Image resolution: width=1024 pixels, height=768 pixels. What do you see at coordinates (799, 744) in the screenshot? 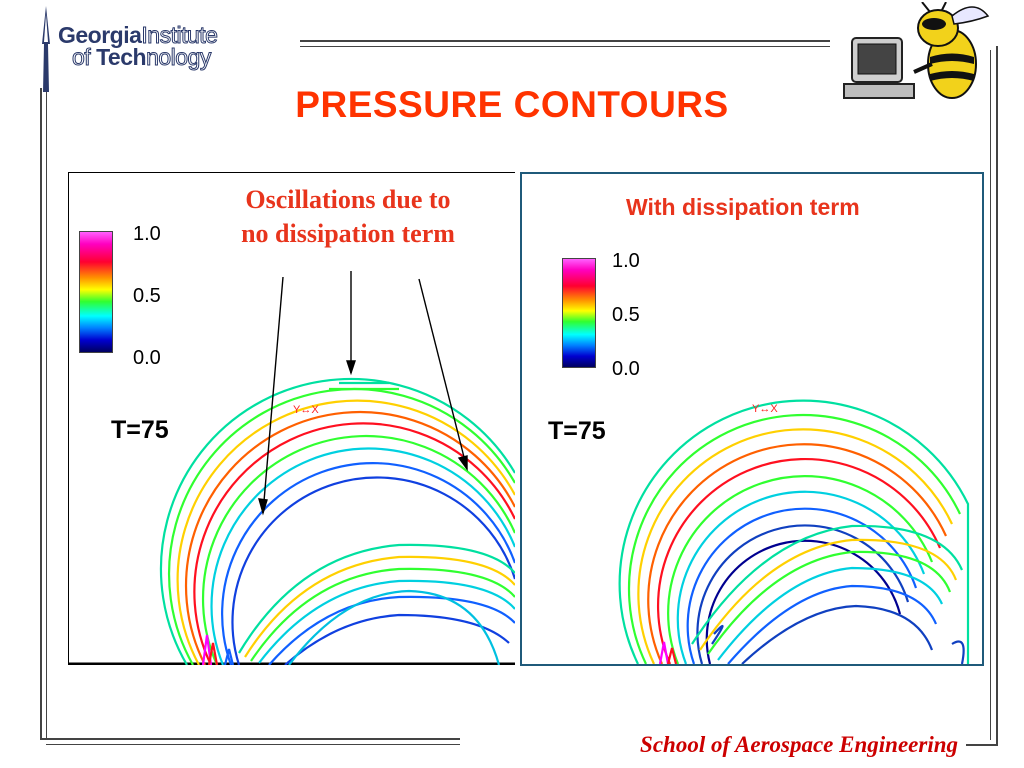
I see `footer-school-name: School of Aerospace Engineering` at bounding box center [799, 744].